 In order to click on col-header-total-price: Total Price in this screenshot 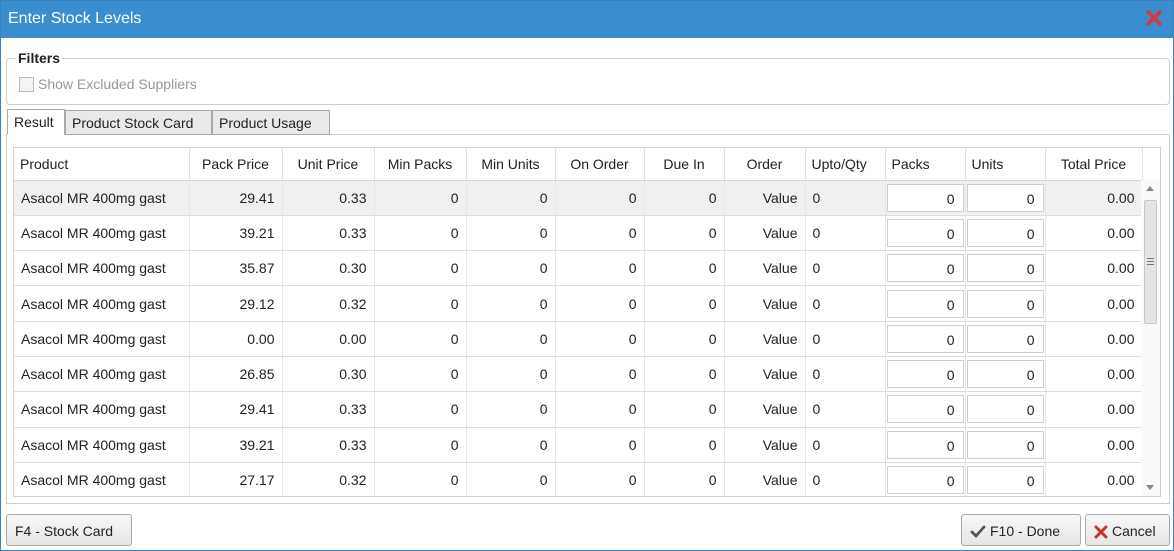, I will do `click(1094, 164)`.